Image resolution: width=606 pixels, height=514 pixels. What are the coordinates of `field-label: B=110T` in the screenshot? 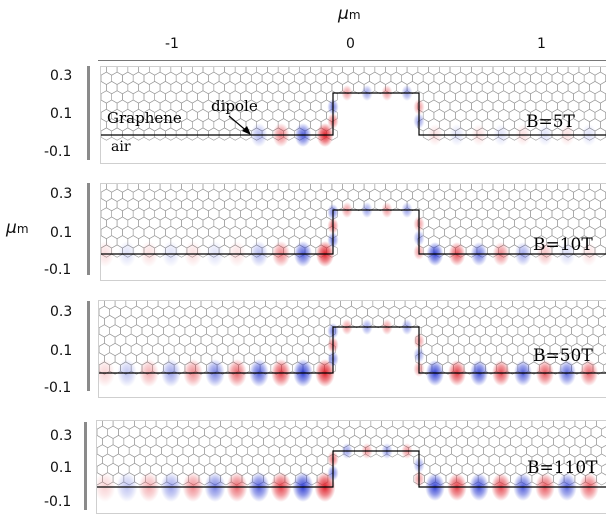 It's located at (562, 468).